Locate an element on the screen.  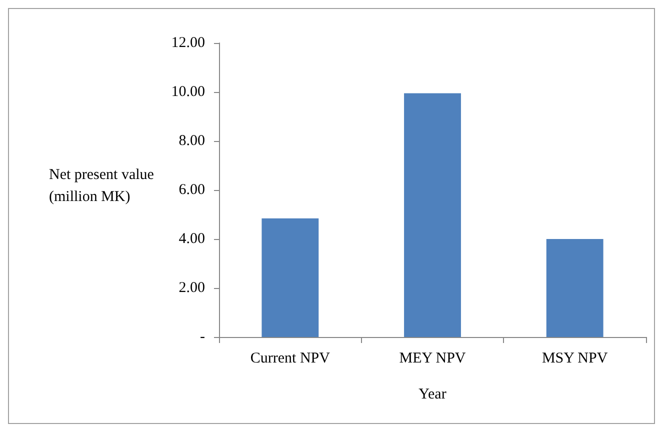
y-tick-label: 6.00 is located at coordinates (191, 190).